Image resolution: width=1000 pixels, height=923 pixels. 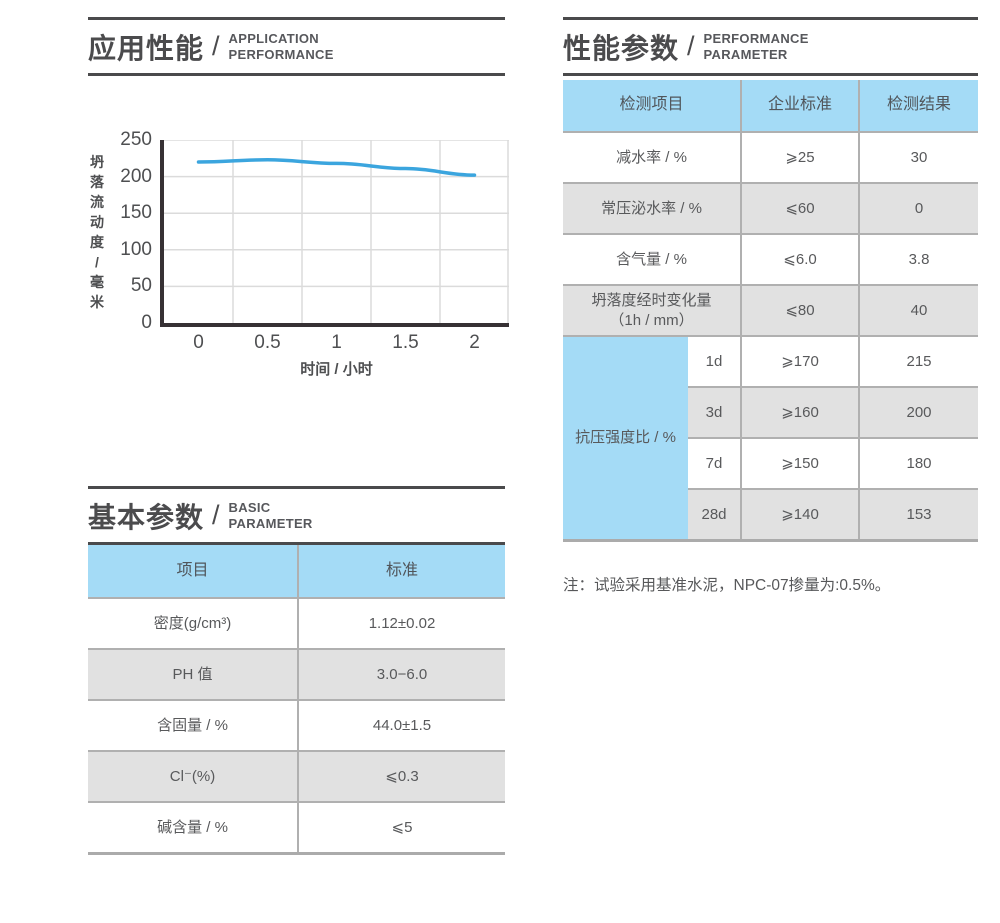 I want to click on performance-table-sub-cell: ⩾170, so click(x=799, y=360).